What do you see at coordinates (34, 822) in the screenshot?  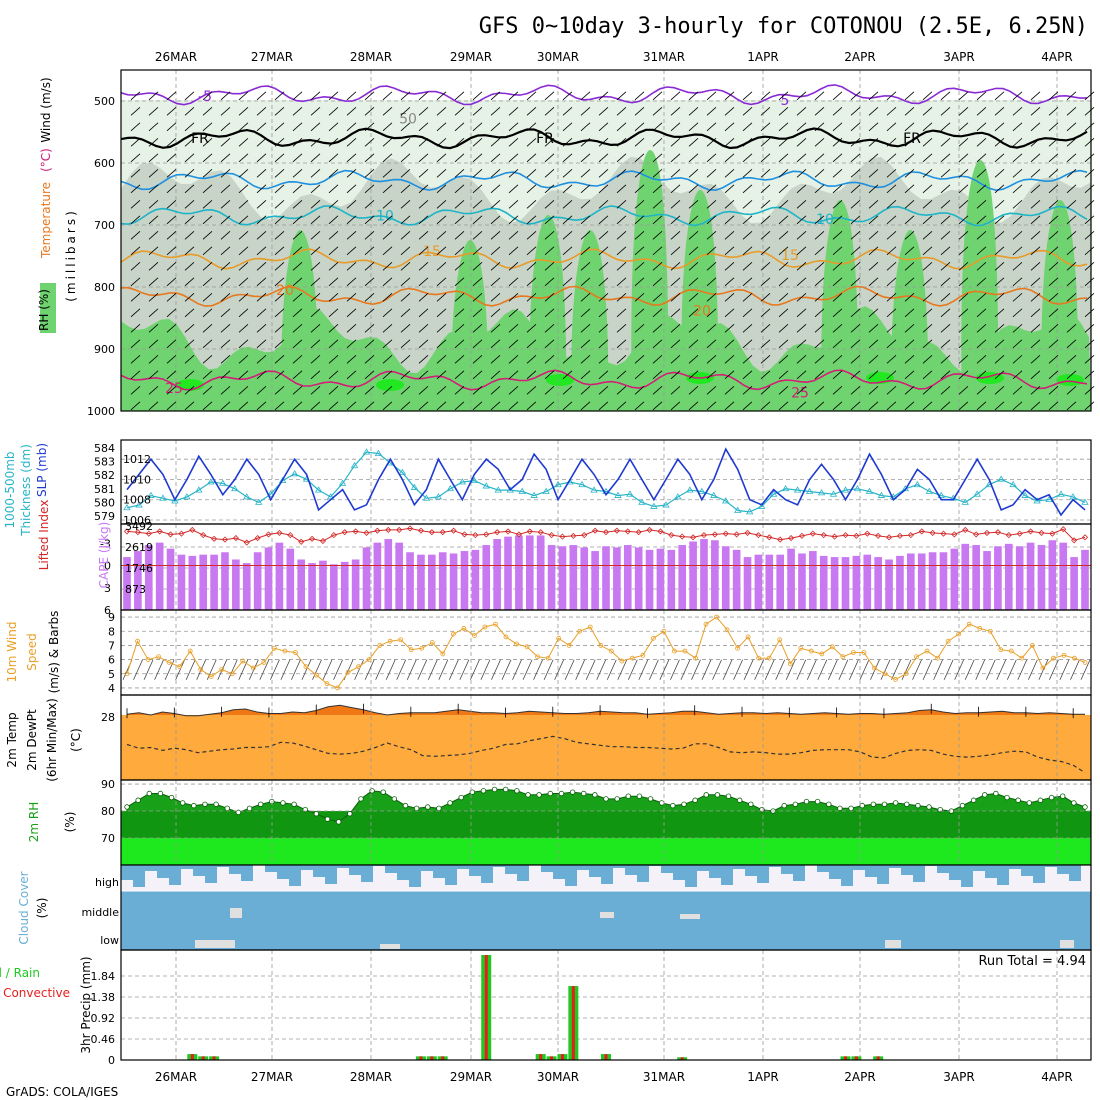 I see `panel-axis-label: 2m RH` at bounding box center [34, 822].